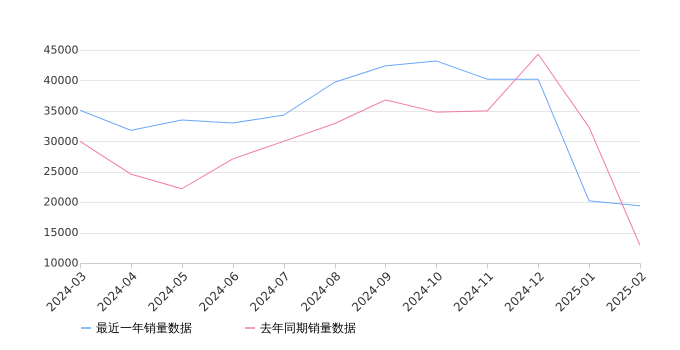  I want to click on y-tick-label: 45000, so click(61, 50).